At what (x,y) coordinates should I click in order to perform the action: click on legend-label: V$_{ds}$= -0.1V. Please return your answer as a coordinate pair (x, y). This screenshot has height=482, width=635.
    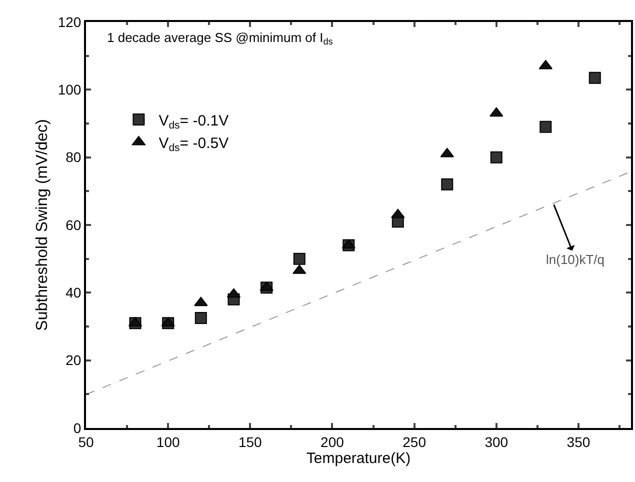
    Looking at the image, I should click on (193, 122).